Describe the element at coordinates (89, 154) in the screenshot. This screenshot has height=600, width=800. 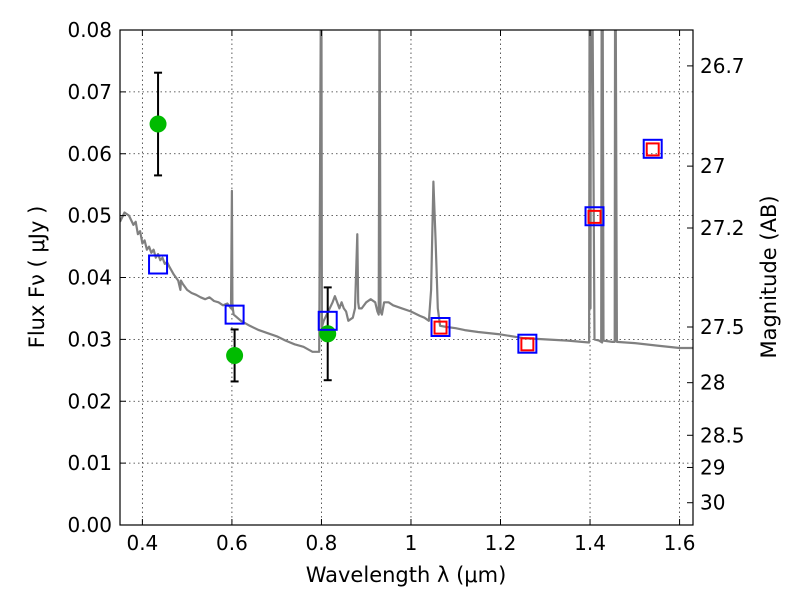
I see `y-tick-label: 0.06` at that location.